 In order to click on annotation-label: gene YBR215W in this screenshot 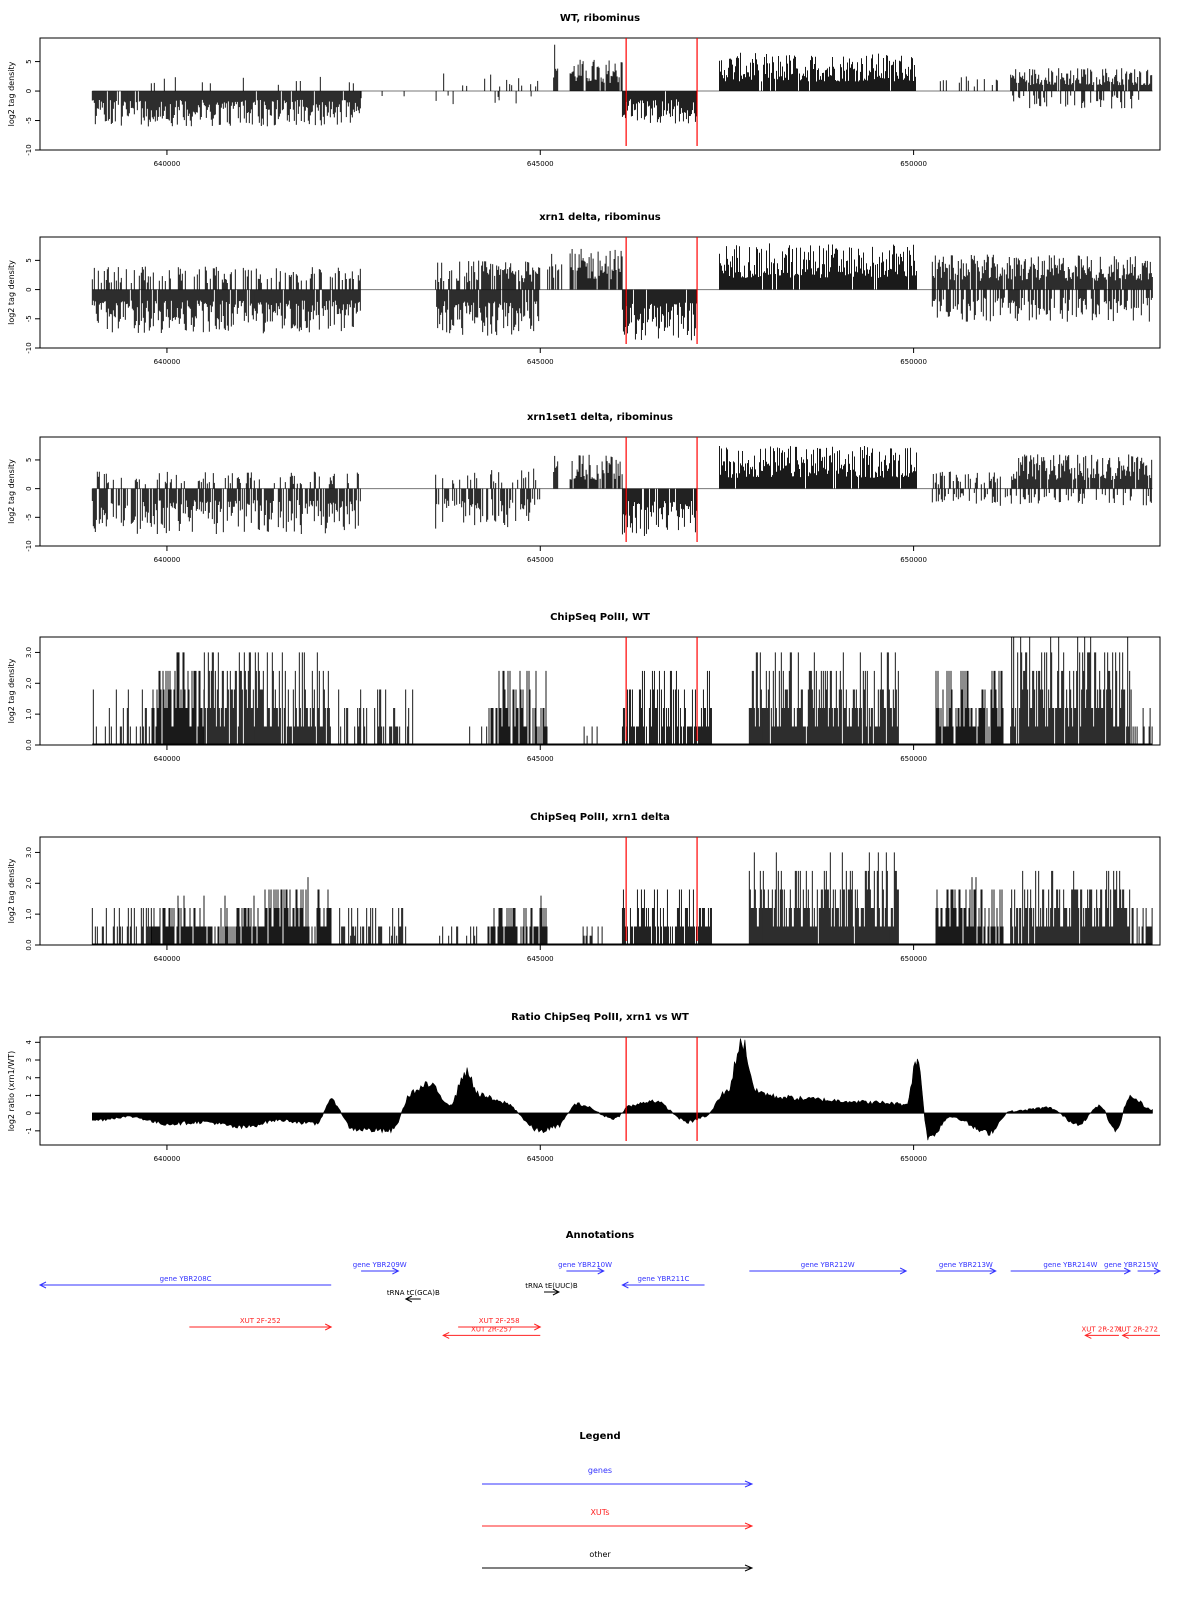, I will do `click(1131, 1265)`.